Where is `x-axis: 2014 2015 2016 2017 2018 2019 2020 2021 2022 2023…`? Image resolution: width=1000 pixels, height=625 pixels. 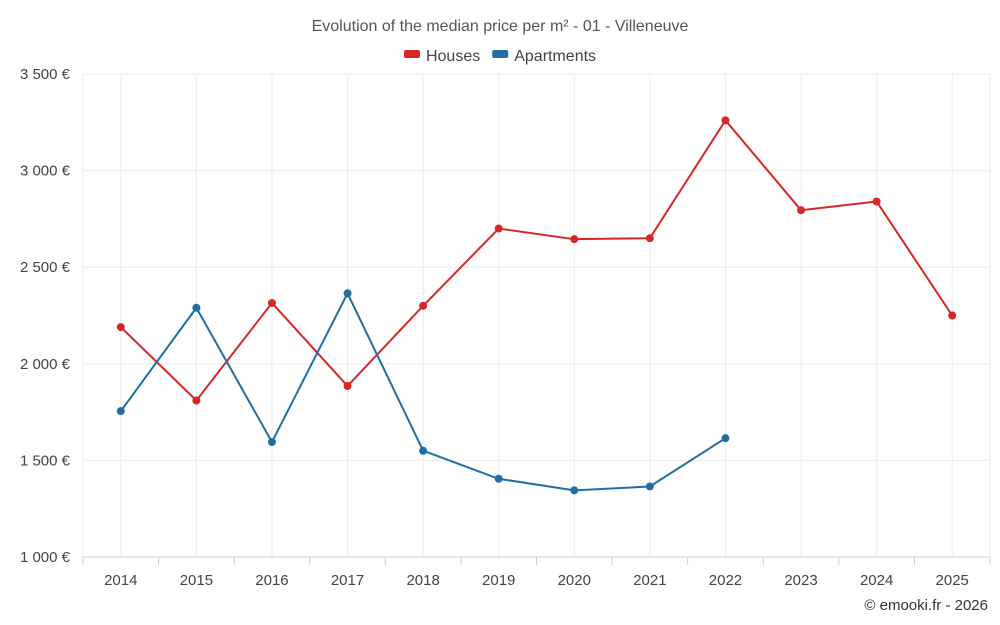 x-axis: 2014 2015 2016 2017 2018 2019 2020 2021 2022 2023… is located at coordinates (536, 572).